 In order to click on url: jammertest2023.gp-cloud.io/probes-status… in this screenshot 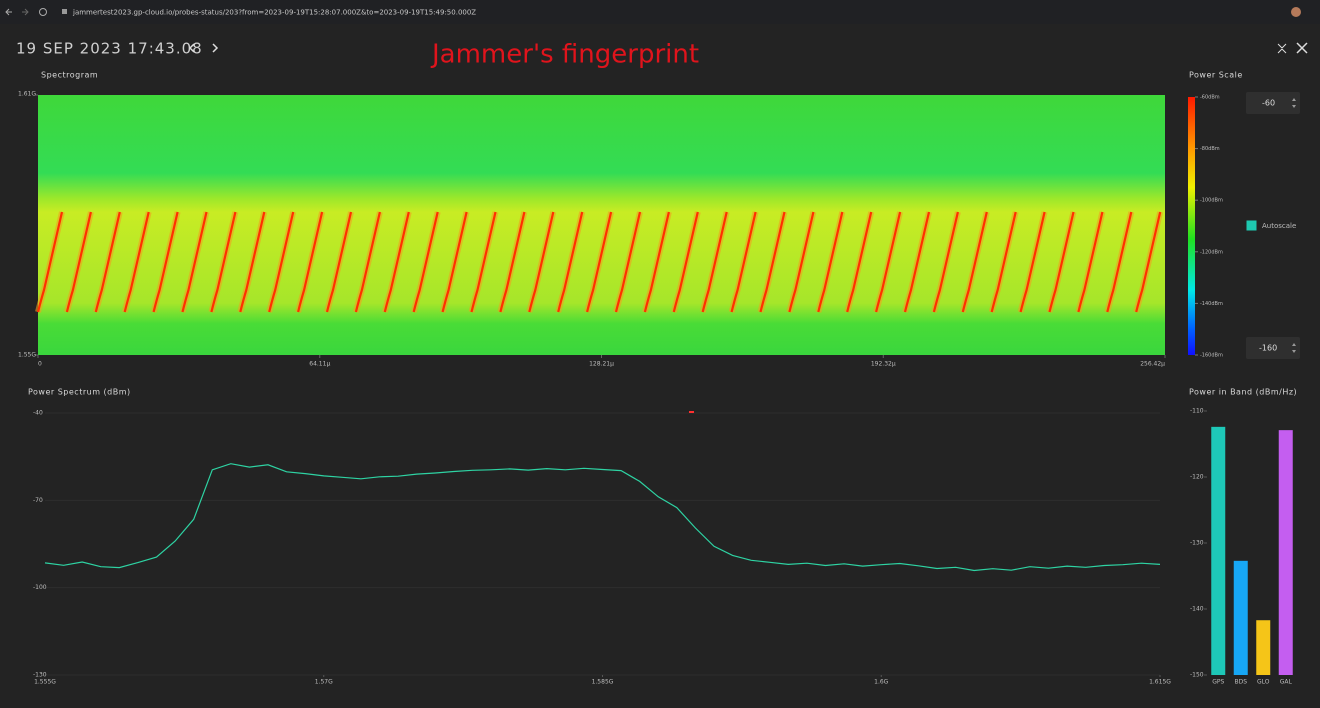, I will do `click(274, 13)`.